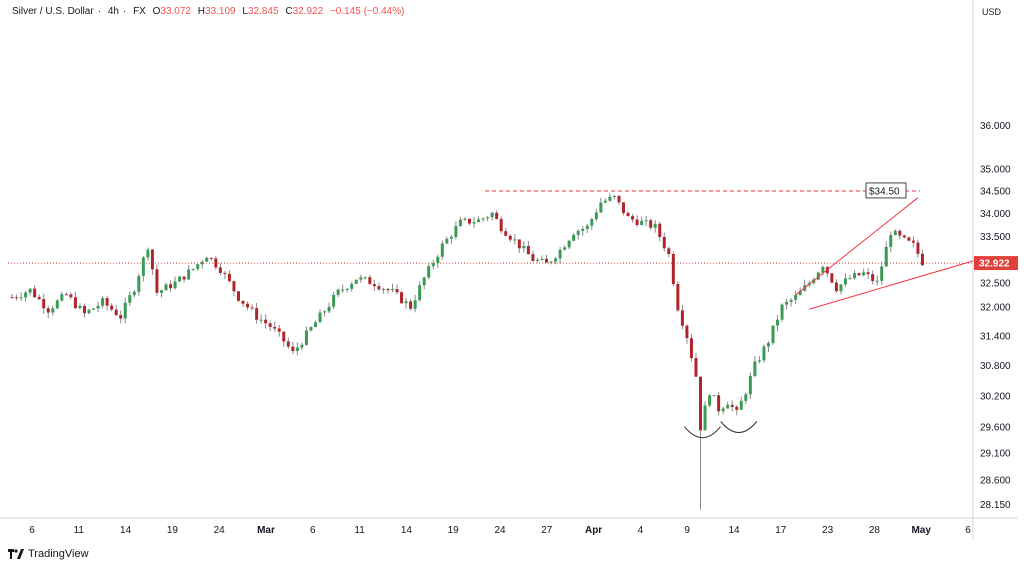 This screenshot has width=1024, height=567. What do you see at coordinates (126, 530) in the screenshot?
I see `x-tick-label: 14` at bounding box center [126, 530].